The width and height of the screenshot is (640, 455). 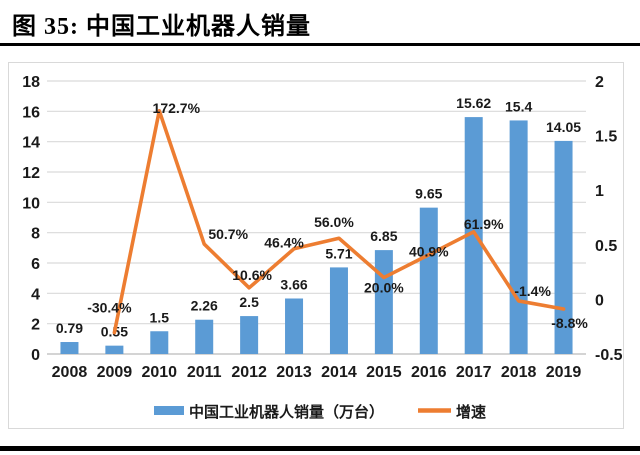 What do you see at coordinates (294, 372) in the screenshot?
I see `x-axis-label: 2013` at bounding box center [294, 372].